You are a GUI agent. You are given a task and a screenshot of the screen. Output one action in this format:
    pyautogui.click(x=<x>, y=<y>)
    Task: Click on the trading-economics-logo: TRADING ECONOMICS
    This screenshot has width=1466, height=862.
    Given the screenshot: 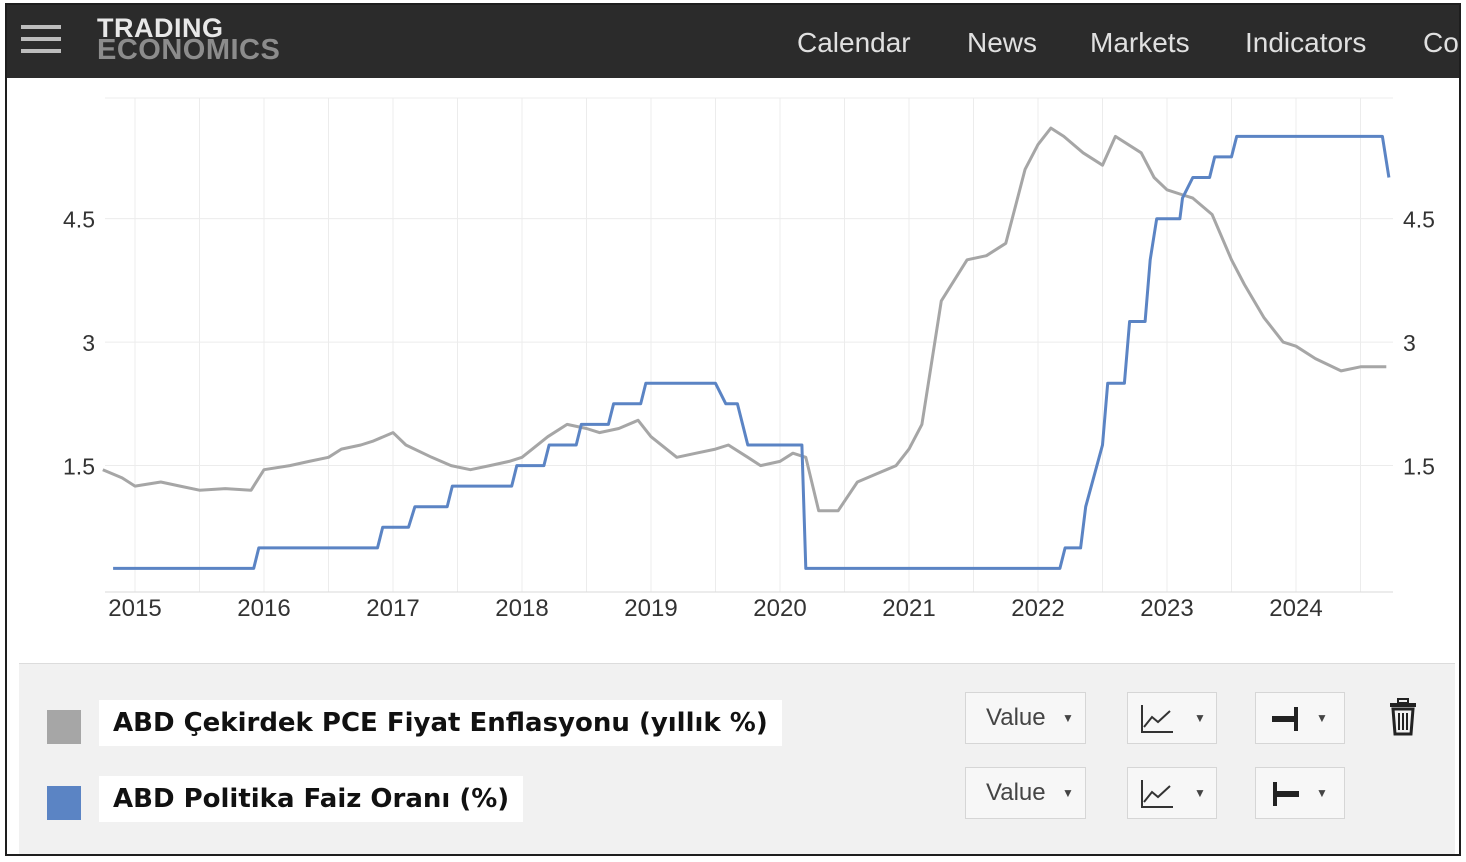 What is the action you would take?
    pyautogui.click(x=189, y=39)
    